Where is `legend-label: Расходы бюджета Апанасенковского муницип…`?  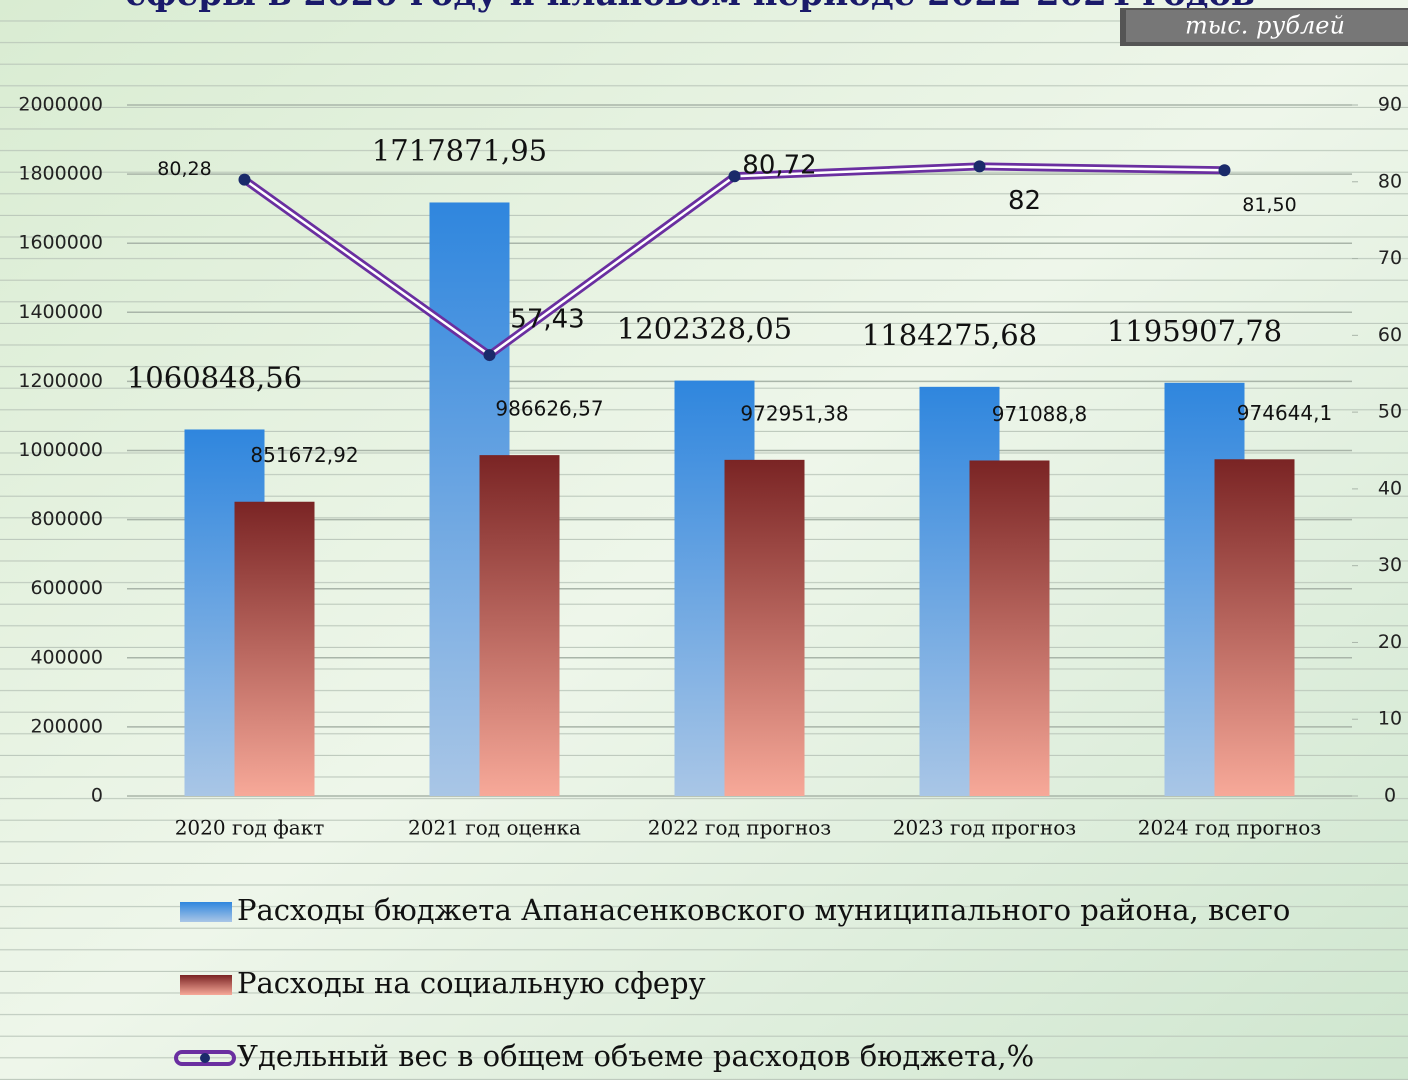
legend-label: Расходы бюджета Апанасенковского муницип… is located at coordinates (763, 910).